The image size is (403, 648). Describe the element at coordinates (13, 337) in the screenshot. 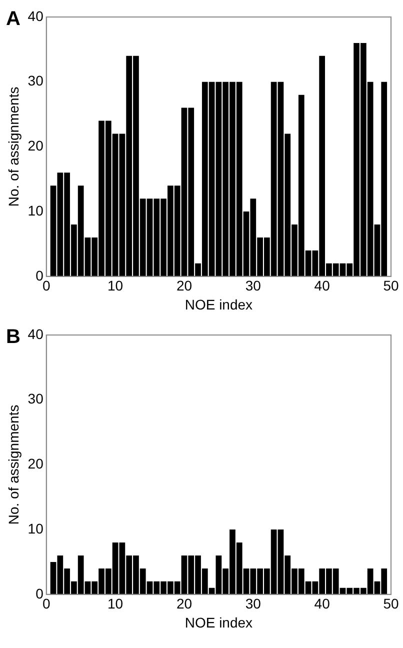

I see `chart-title: B` at that location.